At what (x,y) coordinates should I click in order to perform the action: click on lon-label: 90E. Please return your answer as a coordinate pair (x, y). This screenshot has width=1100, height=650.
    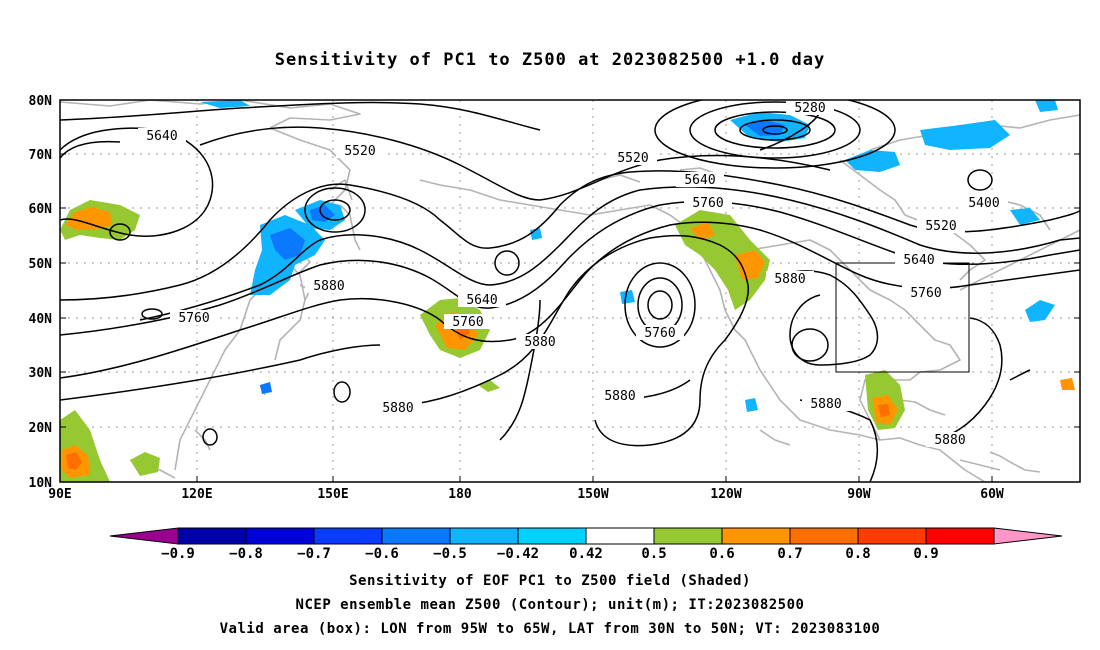
    Looking at the image, I should click on (59, 494).